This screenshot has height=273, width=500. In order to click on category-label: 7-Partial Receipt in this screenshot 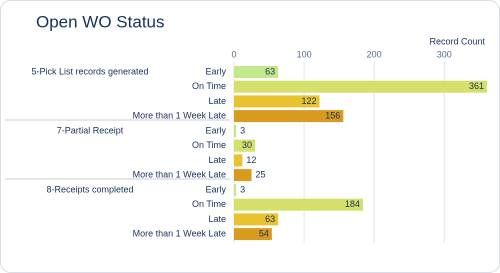, I will do `click(90, 130)`.